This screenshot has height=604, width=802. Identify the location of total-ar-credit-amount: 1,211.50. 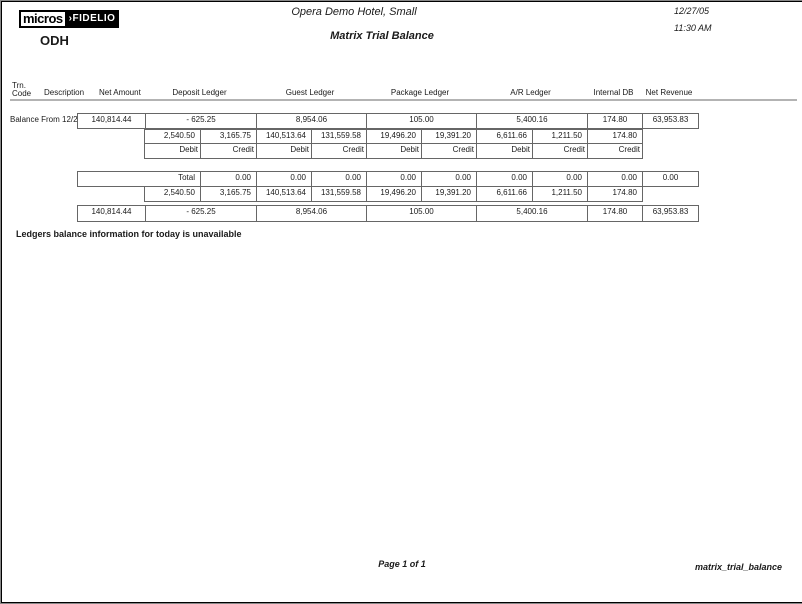
(559, 194).